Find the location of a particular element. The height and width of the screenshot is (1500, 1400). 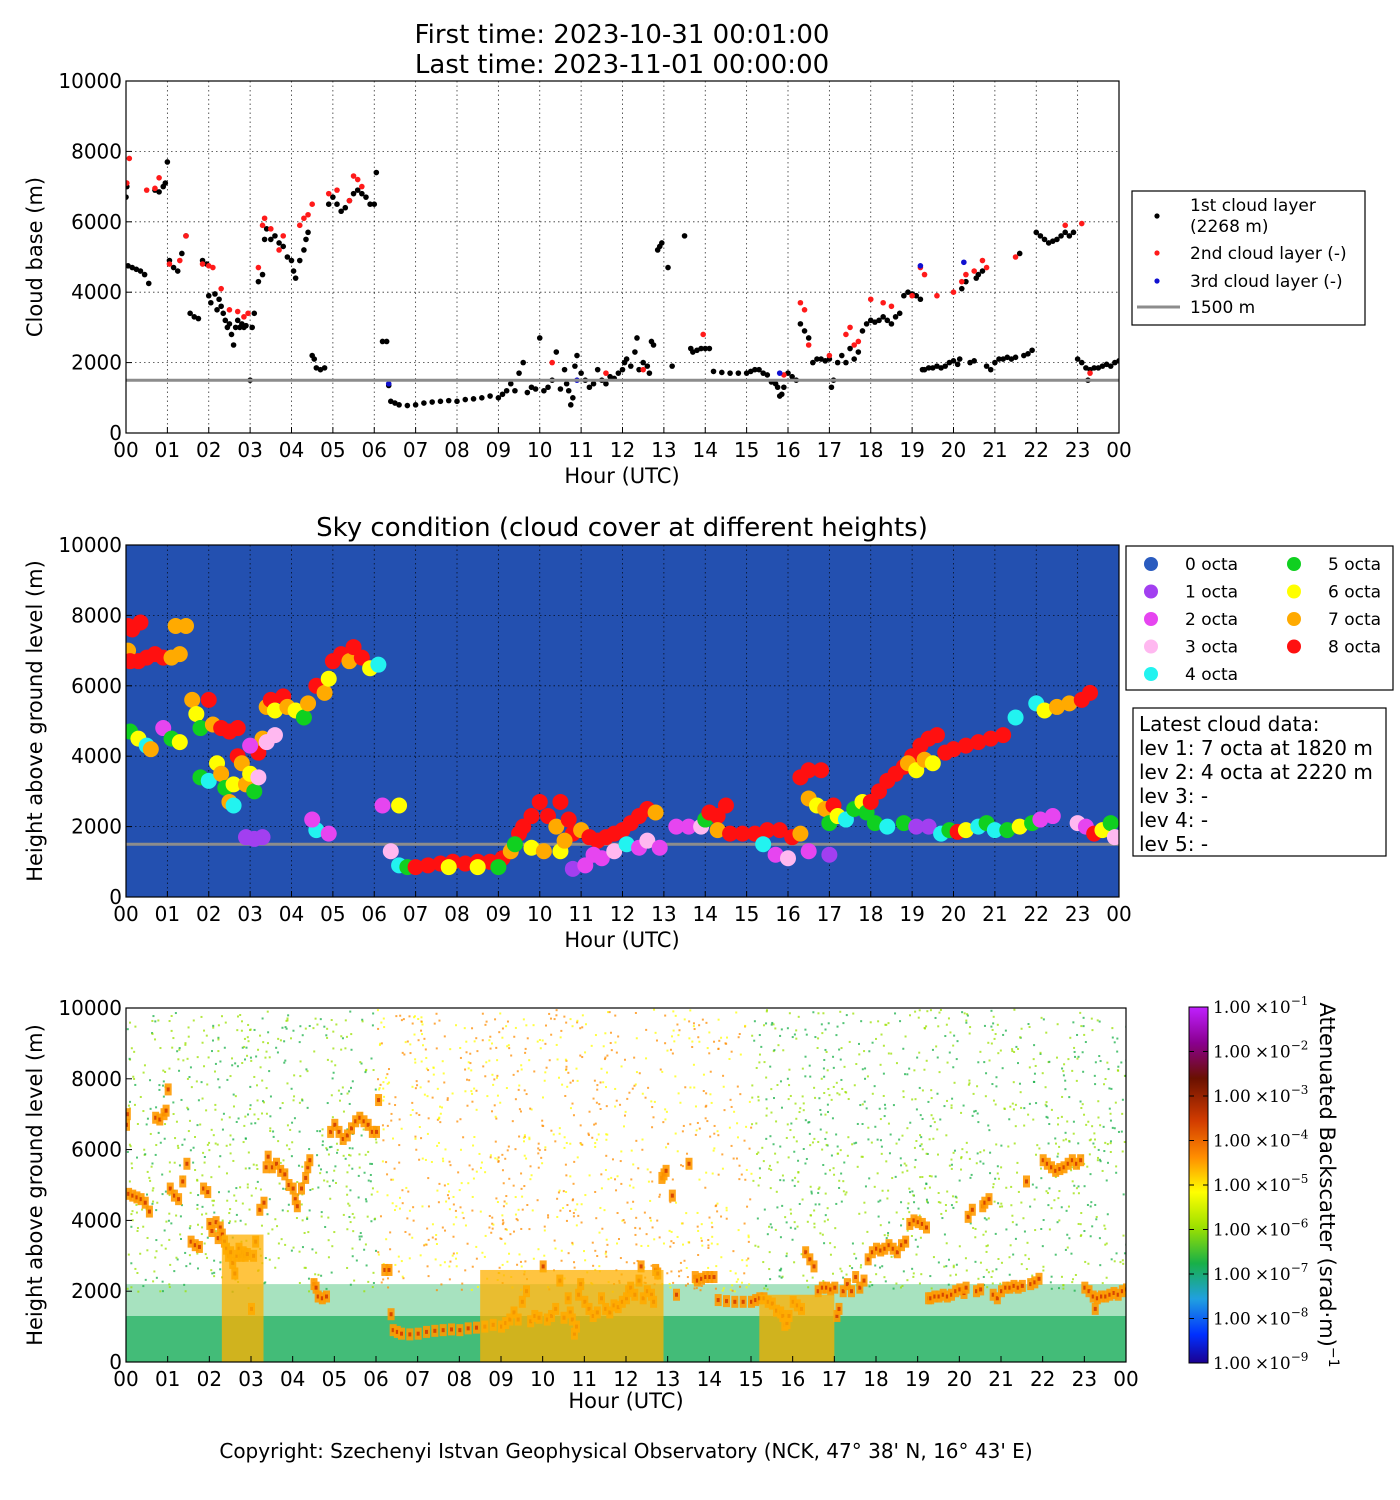

legend-label-octa-0: 0 octa is located at coordinates (1211, 565).